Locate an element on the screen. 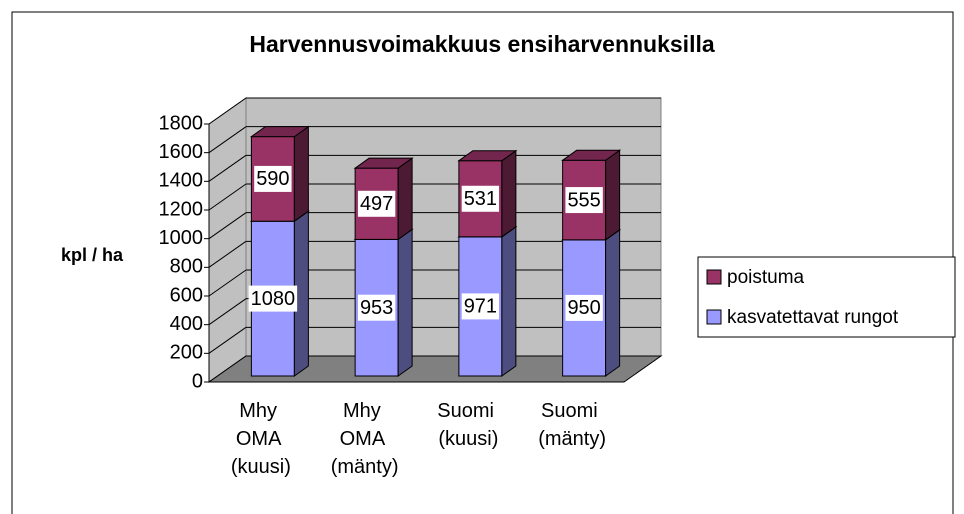  y-tick-label: 1800 is located at coordinates (181, 123).